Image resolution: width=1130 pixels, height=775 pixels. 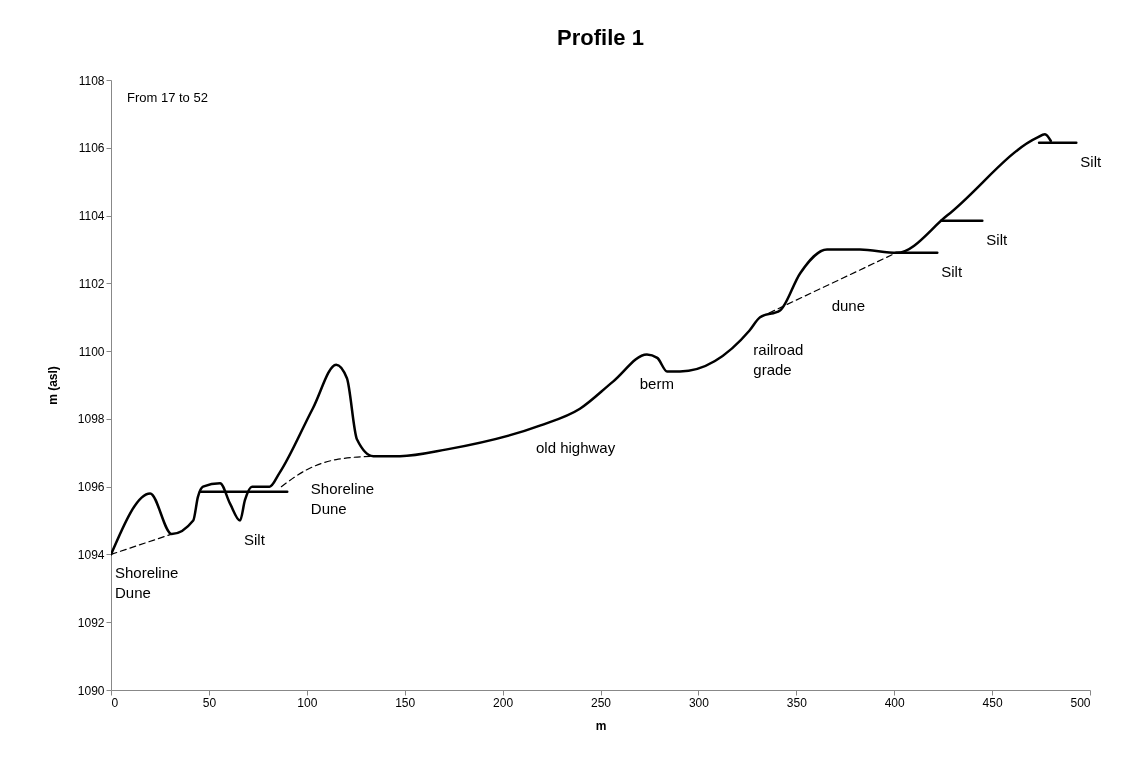 I want to click on x-tick-label: 200, so click(x=503, y=702).